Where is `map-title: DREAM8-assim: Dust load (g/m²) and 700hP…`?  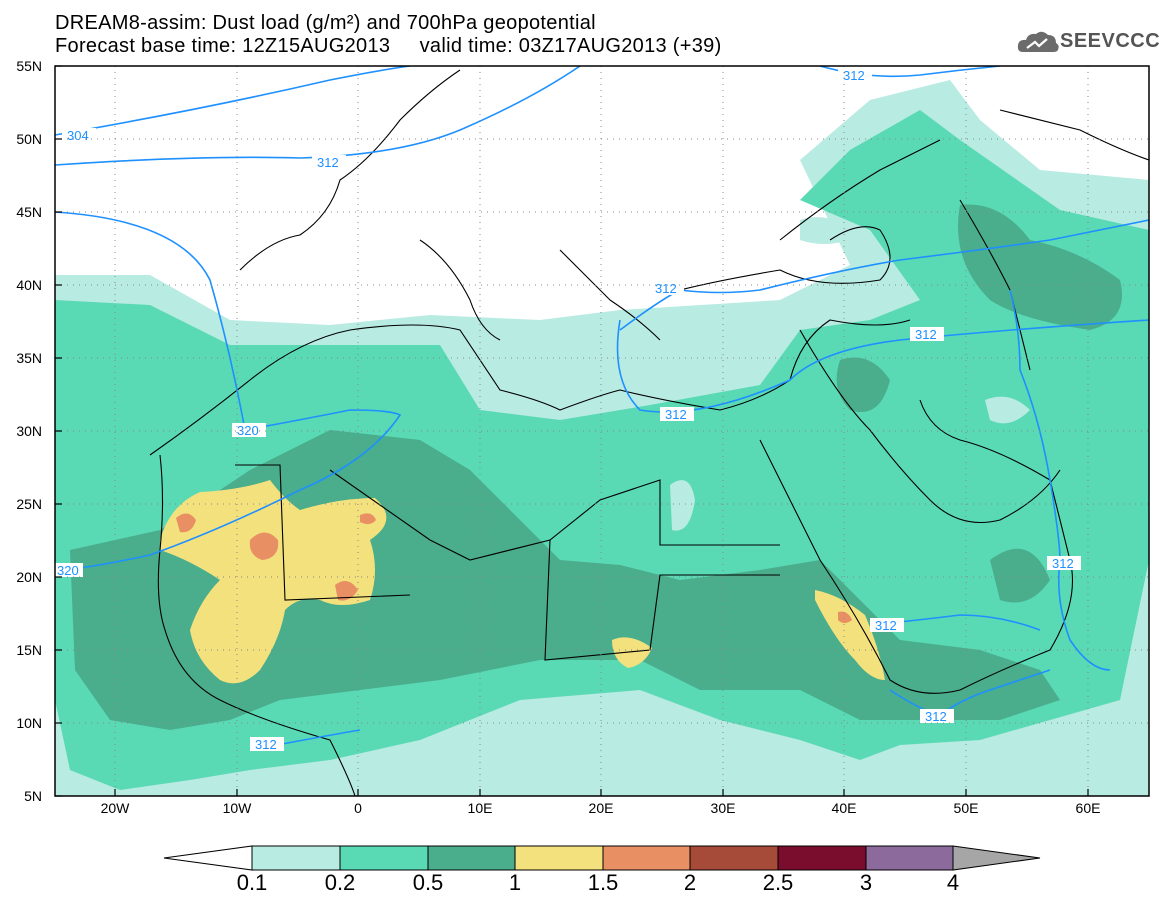
map-title: DREAM8-assim: Dust load (g/m²) and 700hP… is located at coordinates (325, 23).